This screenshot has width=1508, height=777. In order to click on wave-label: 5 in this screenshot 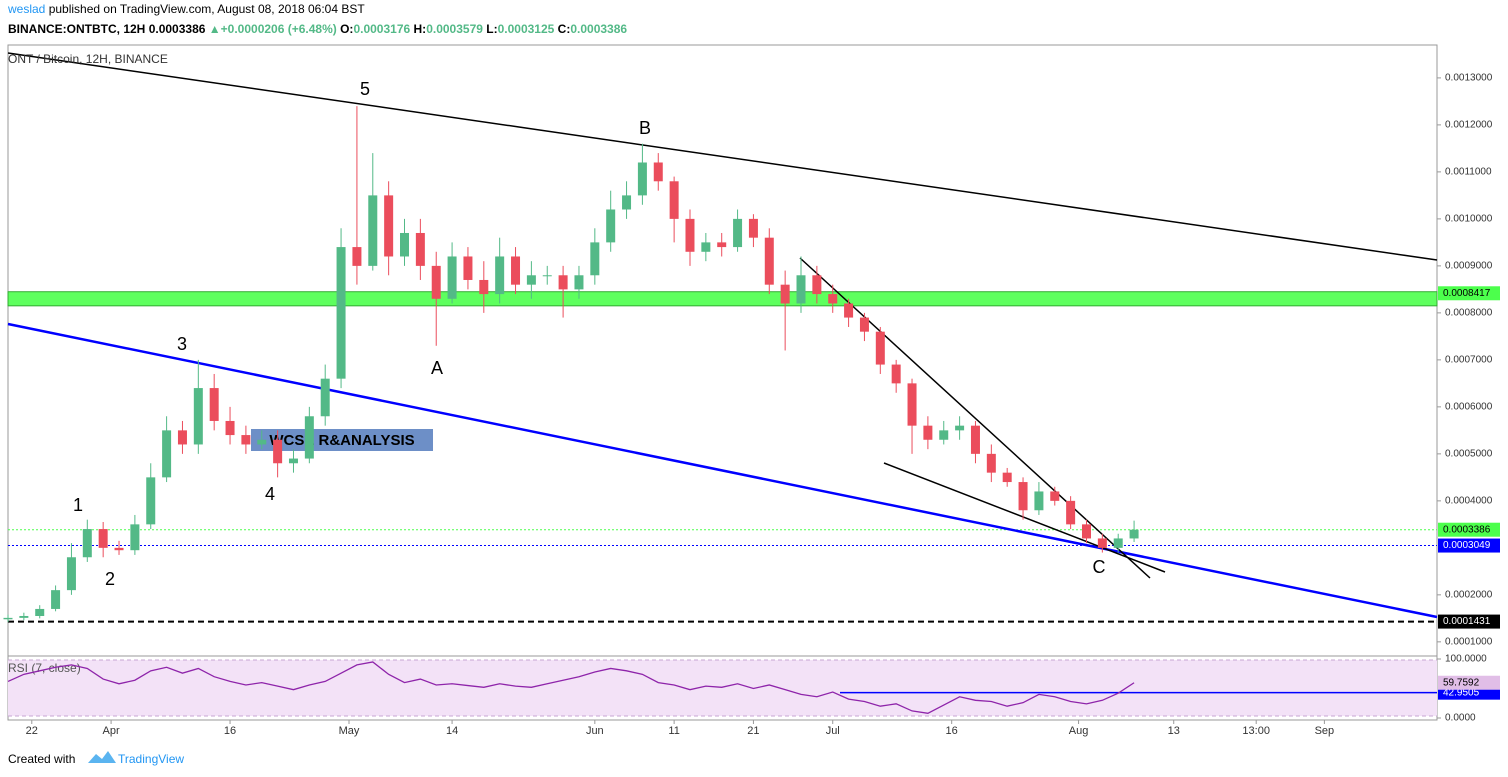, I will do `click(365, 89)`.